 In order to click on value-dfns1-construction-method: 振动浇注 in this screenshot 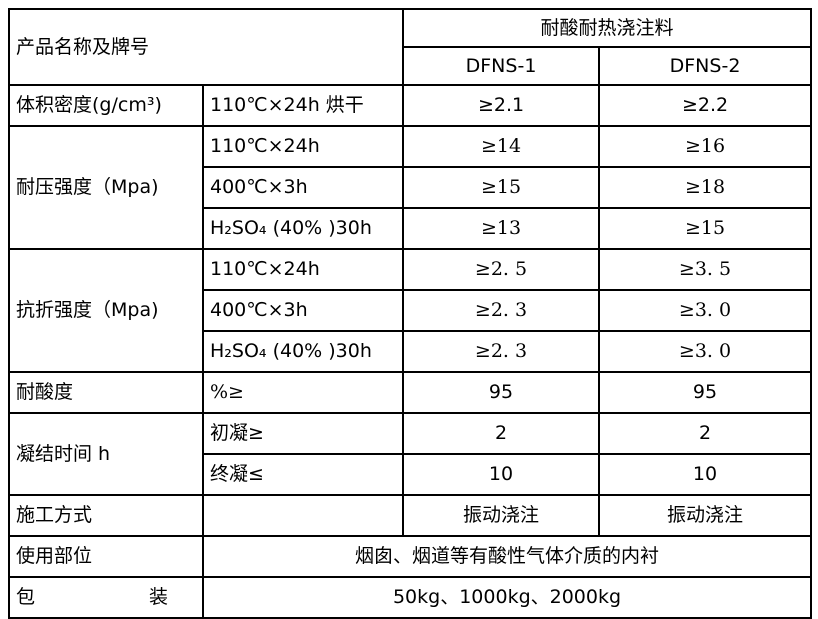, I will do `click(501, 515)`.